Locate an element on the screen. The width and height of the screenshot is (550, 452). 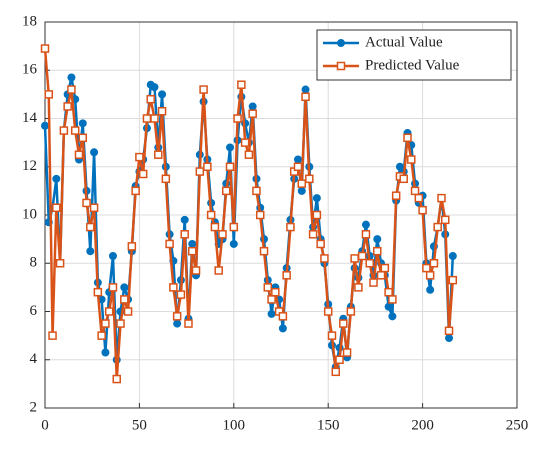
y-tick-label: 14 is located at coordinates (30, 118).